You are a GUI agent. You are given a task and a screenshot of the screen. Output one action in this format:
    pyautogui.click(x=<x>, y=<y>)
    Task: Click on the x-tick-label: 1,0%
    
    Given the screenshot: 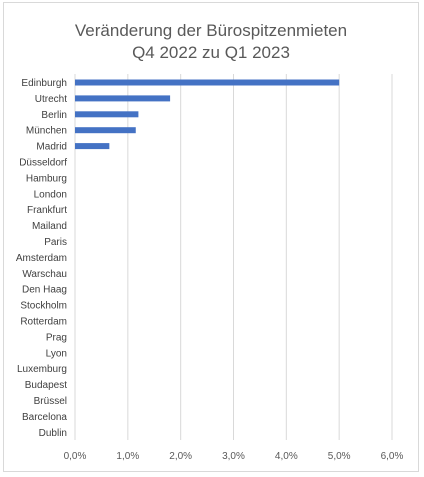 What is the action you would take?
    pyautogui.click(x=127, y=456)
    